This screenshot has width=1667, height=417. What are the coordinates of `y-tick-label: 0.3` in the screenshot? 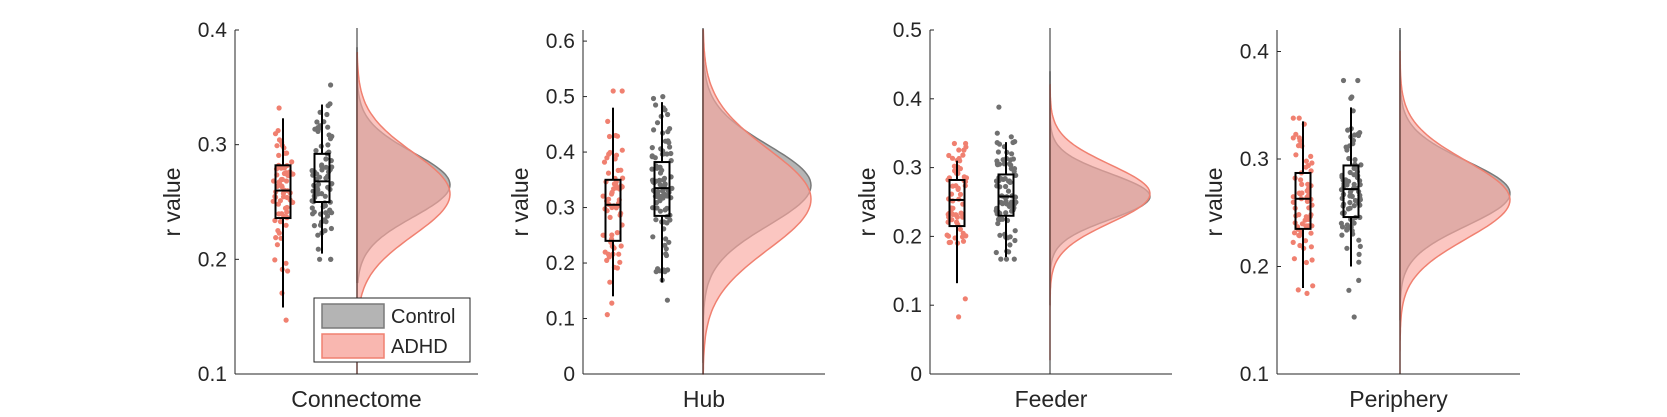 It's located at (907, 168).